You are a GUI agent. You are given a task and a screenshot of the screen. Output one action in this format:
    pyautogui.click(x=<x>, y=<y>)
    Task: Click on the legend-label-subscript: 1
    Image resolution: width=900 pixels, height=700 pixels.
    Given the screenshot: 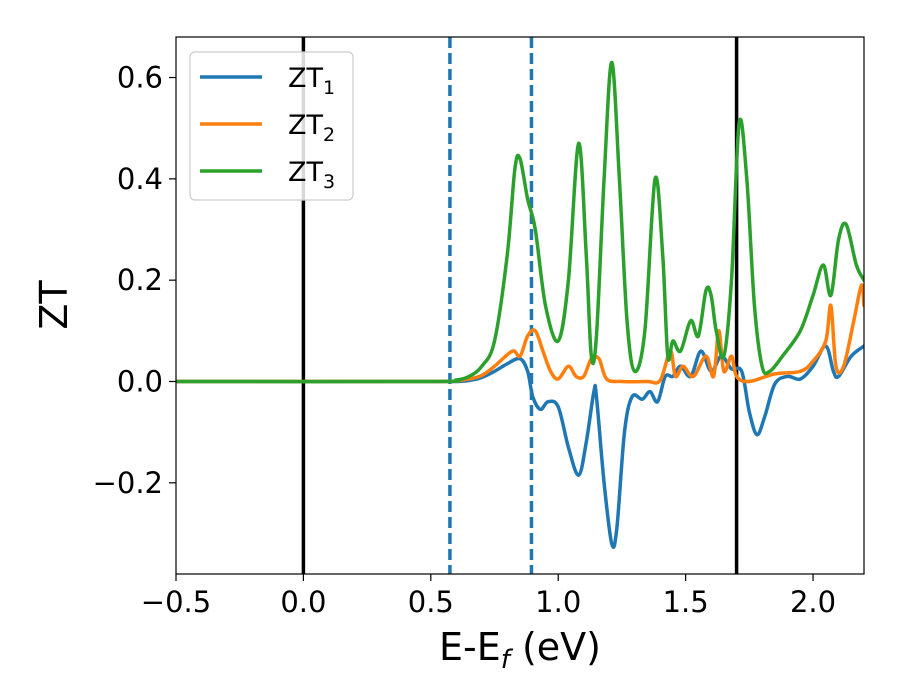 What is the action you would take?
    pyautogui.click(x=329, y=88)
    